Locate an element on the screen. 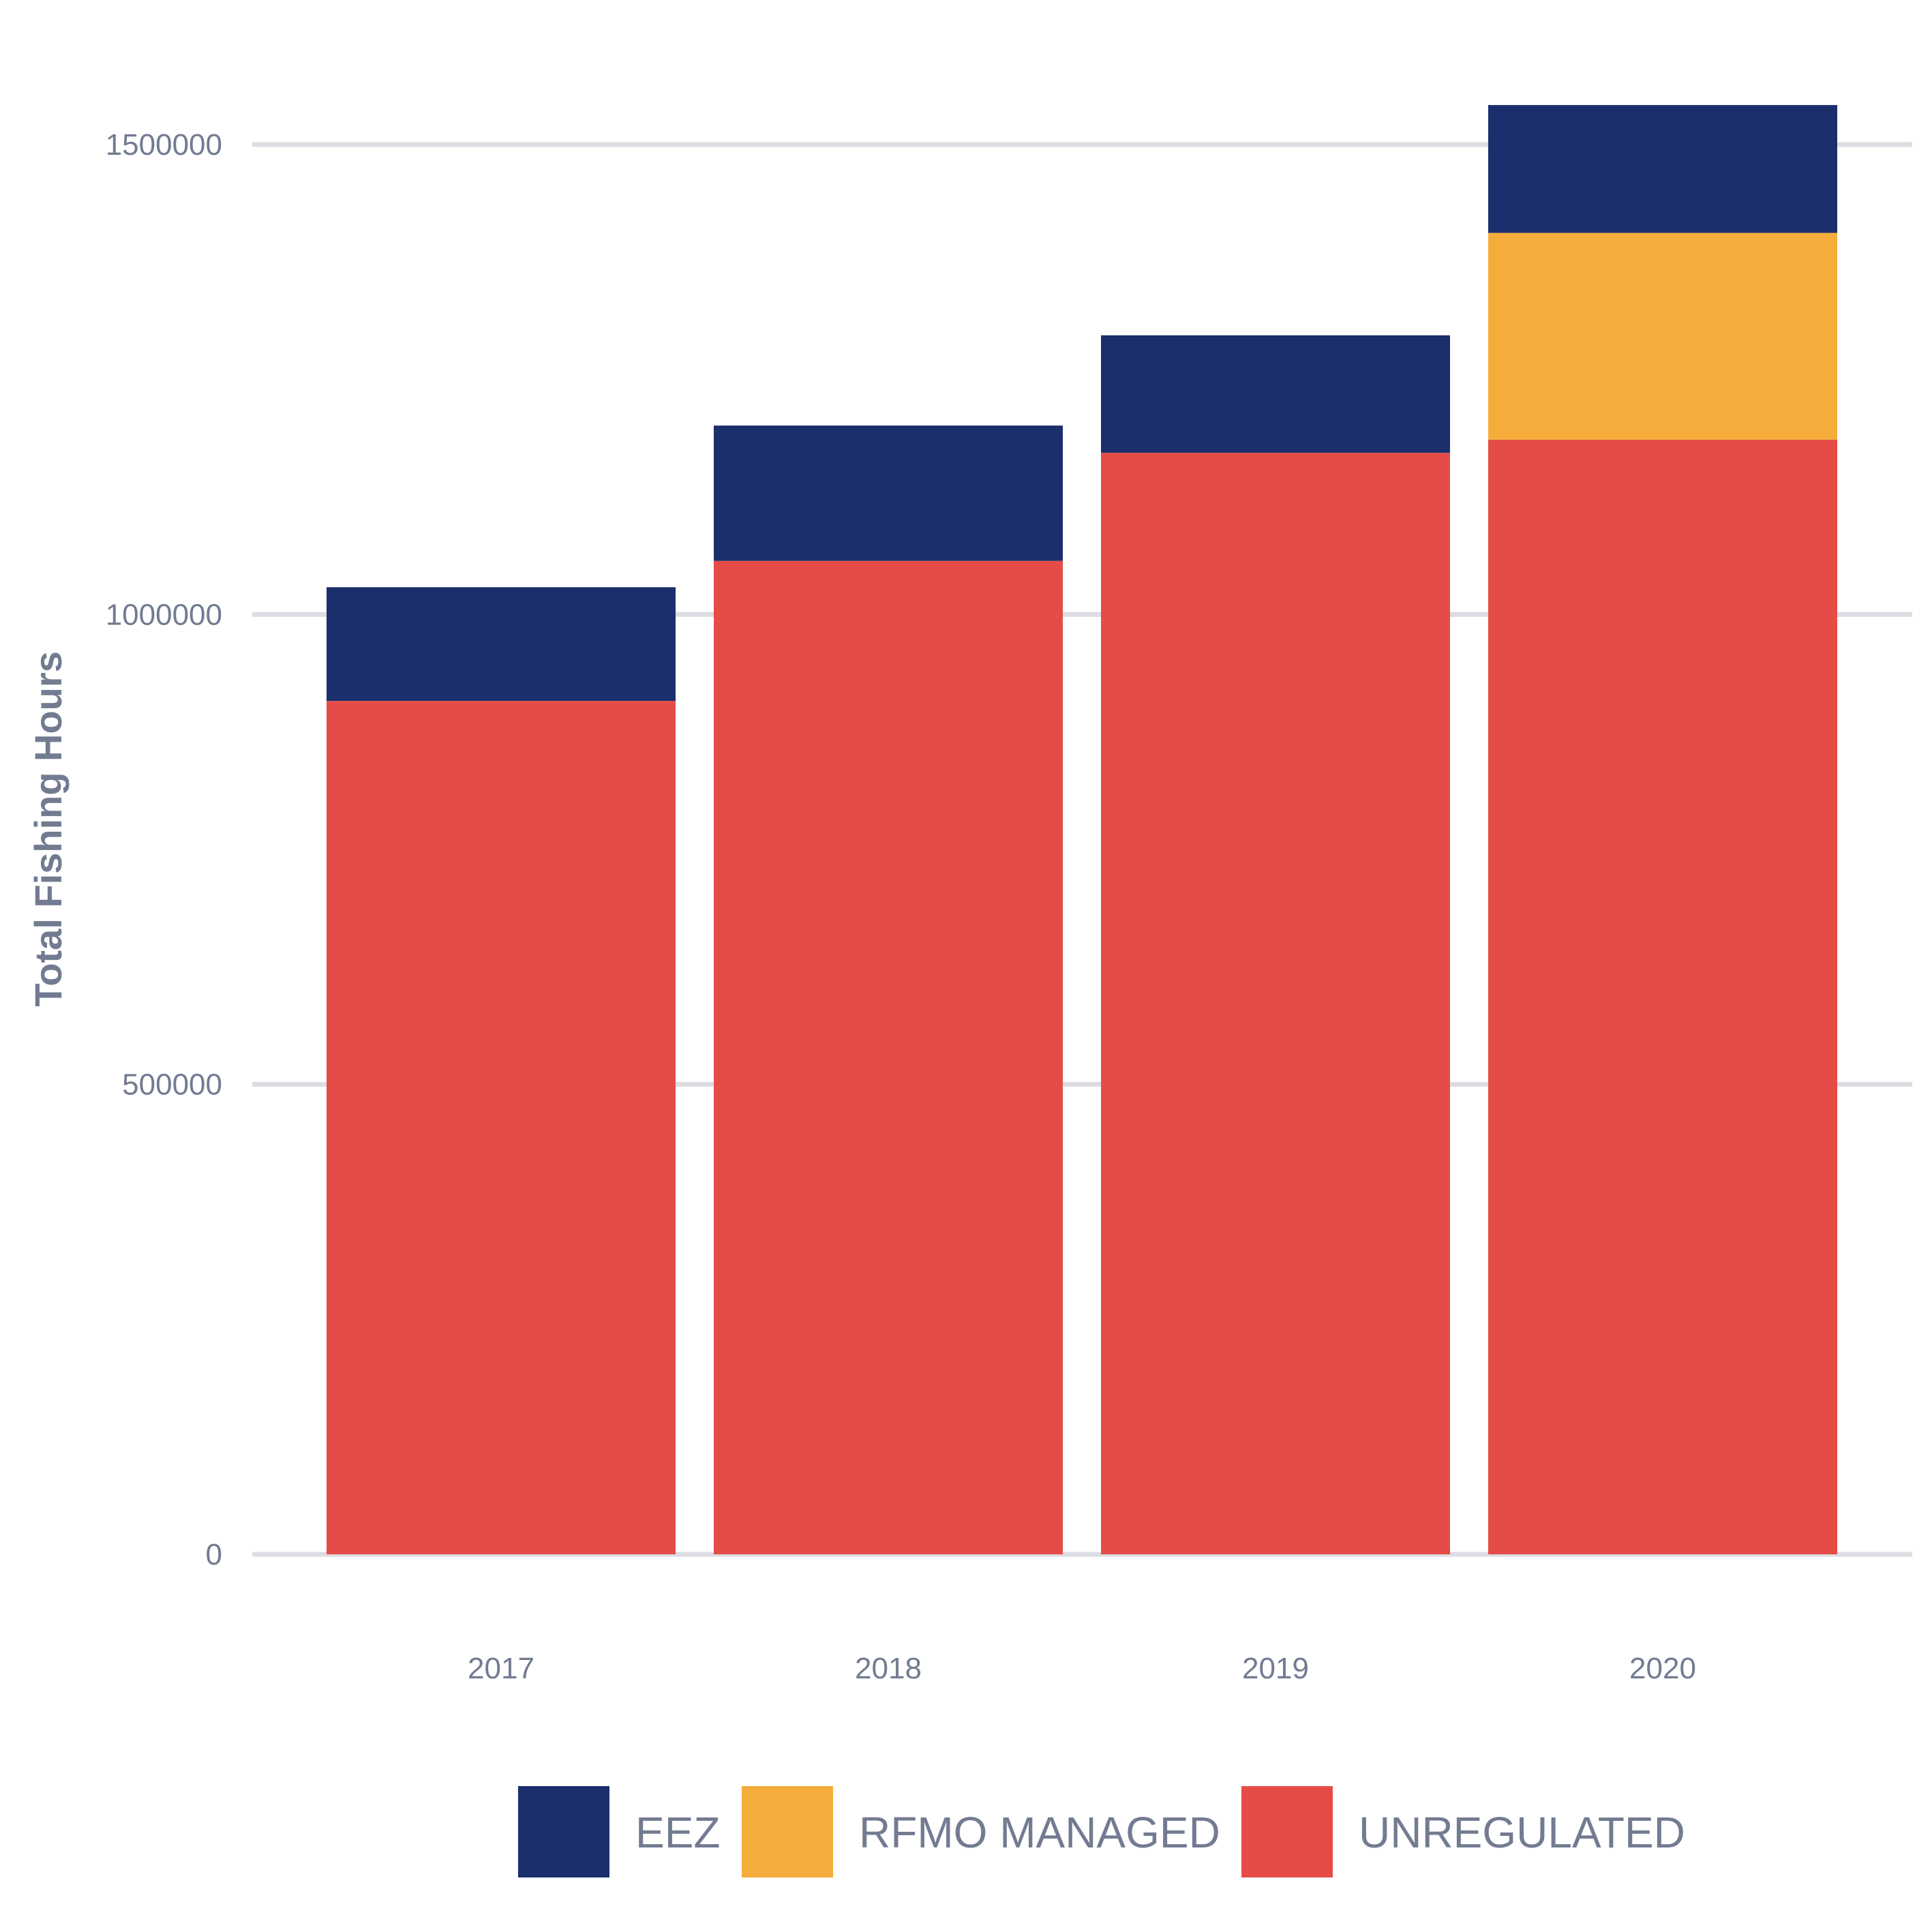  legend-label: EEZ is located at coordinates (678, 1832).